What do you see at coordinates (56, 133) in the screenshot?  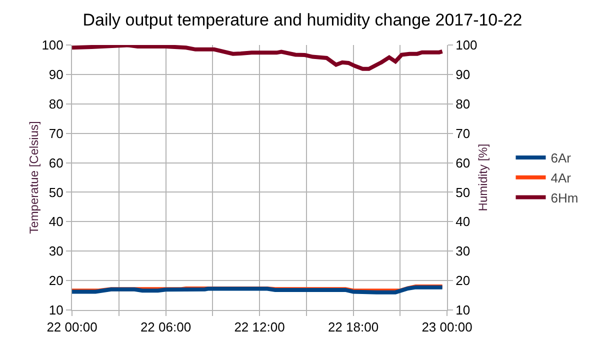 I see `y-tick-label: 70` at bounding box center [56, 133].